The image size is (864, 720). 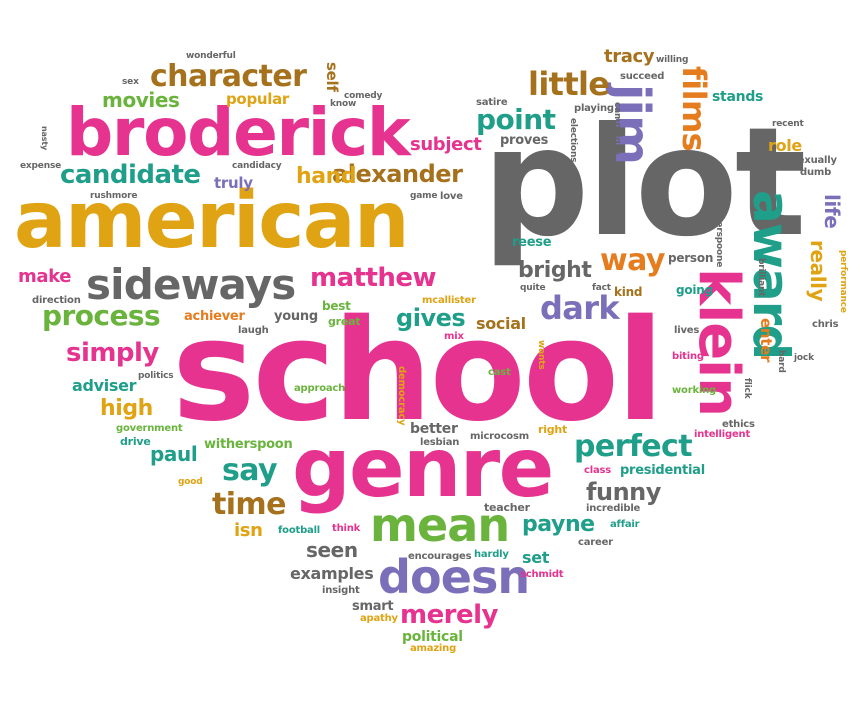 What do you see at coordinates (642, 76) in the screenshot?
I see `word-succeed: succeed` at bounding box center [642, 76].